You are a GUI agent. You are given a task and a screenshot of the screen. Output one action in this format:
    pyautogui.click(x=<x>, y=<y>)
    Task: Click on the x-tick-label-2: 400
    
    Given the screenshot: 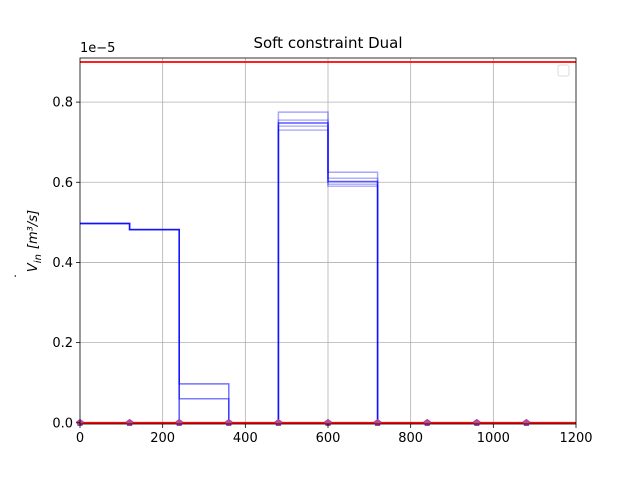 What is the action you would take?
    pyautogui.click(x=245, y=438)
    